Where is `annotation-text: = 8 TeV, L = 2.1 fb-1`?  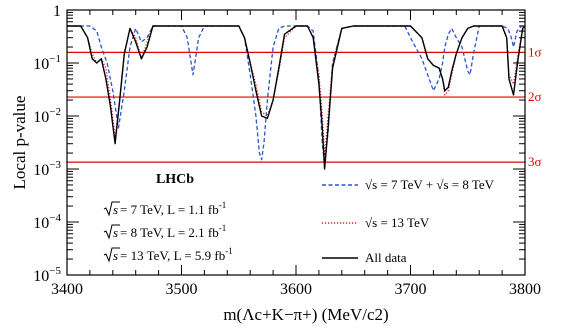
annotation-text: = 8 TeV, L = 2.1 fb-1 is located at coordinates (173, 231).